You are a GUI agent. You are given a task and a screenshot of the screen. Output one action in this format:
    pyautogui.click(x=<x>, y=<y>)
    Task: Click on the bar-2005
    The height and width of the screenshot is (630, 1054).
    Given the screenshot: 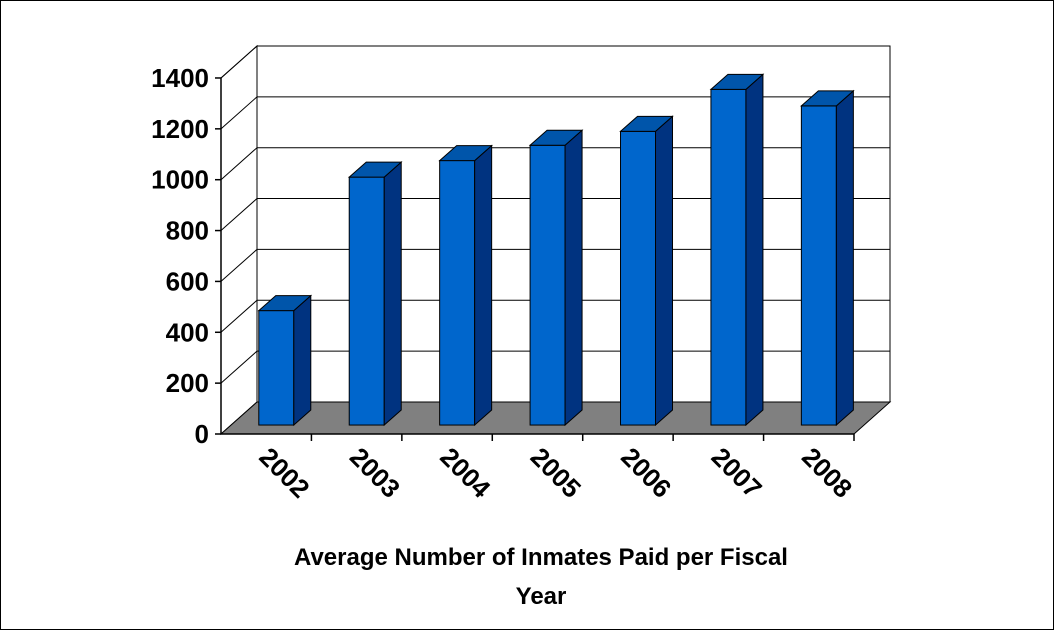 What is the action you would take?
    pyautogui.click(x=556, y=278)
    